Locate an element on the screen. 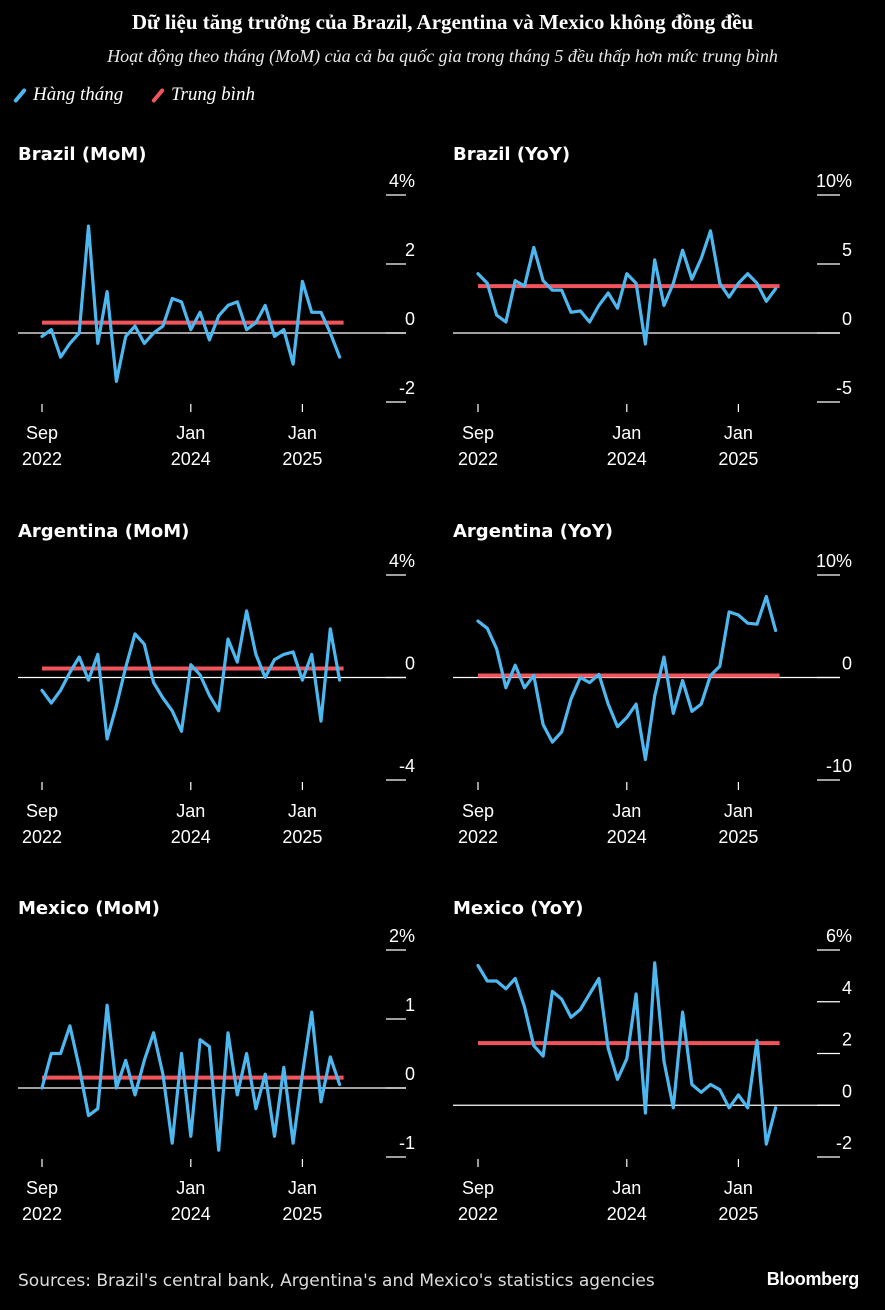 The height and width of the screenshot is (1310, 885). y-tick-label: -1 is located at coordinates (407, 1143).